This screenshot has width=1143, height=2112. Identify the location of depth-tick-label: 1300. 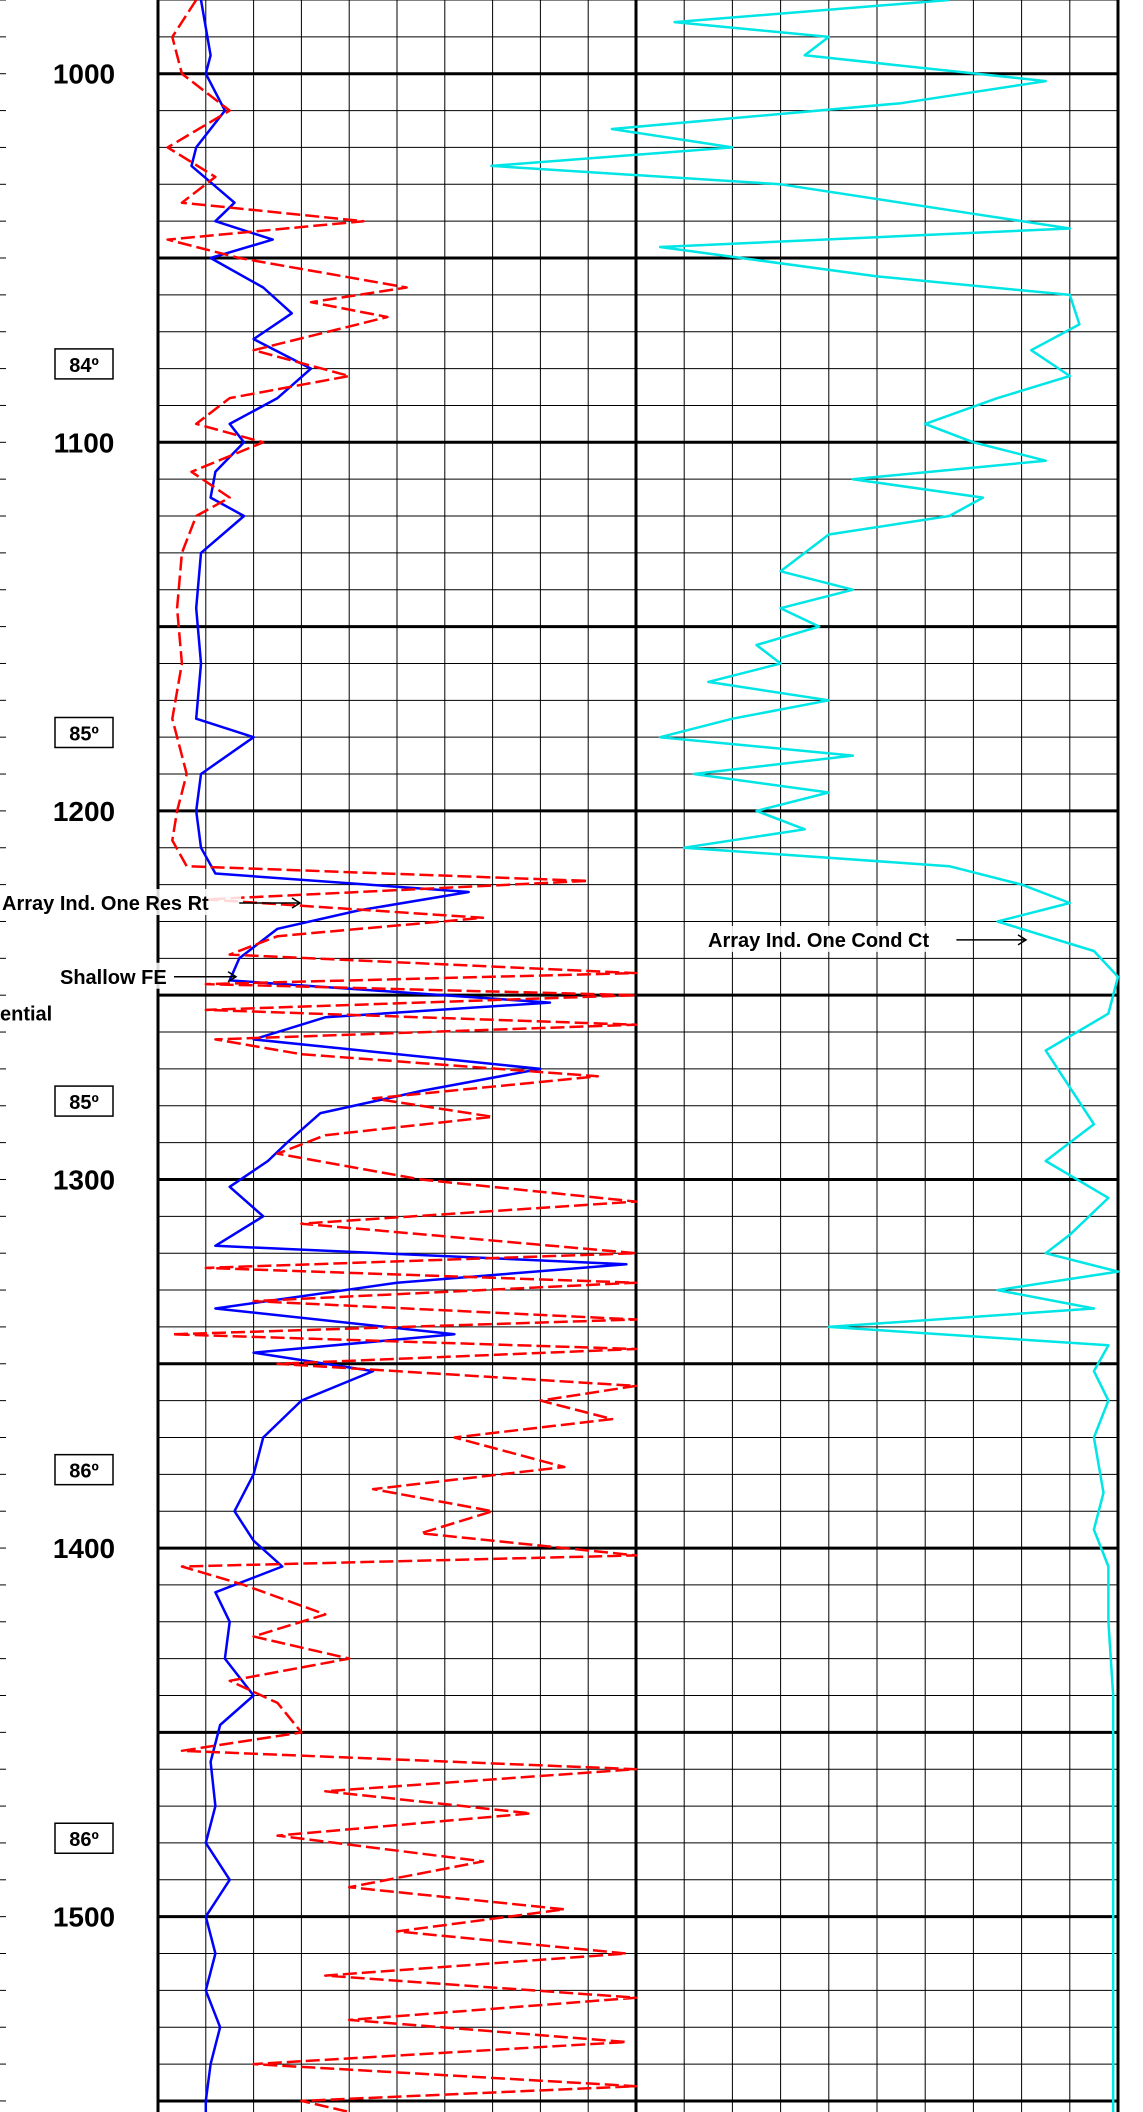
(84, 1179).